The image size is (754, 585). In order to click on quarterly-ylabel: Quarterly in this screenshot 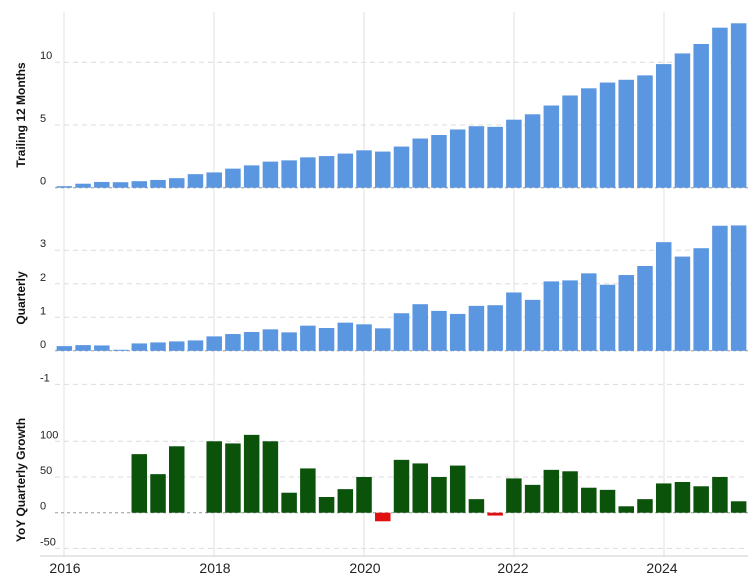, I will do `click(21, 298)`.